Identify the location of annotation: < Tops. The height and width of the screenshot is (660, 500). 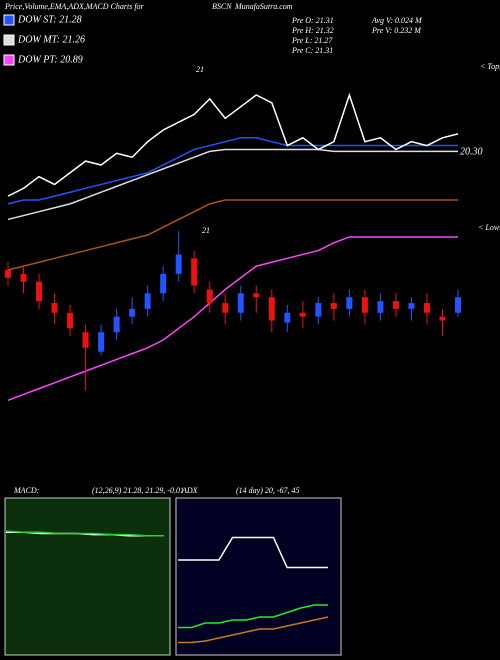
(490, 66).